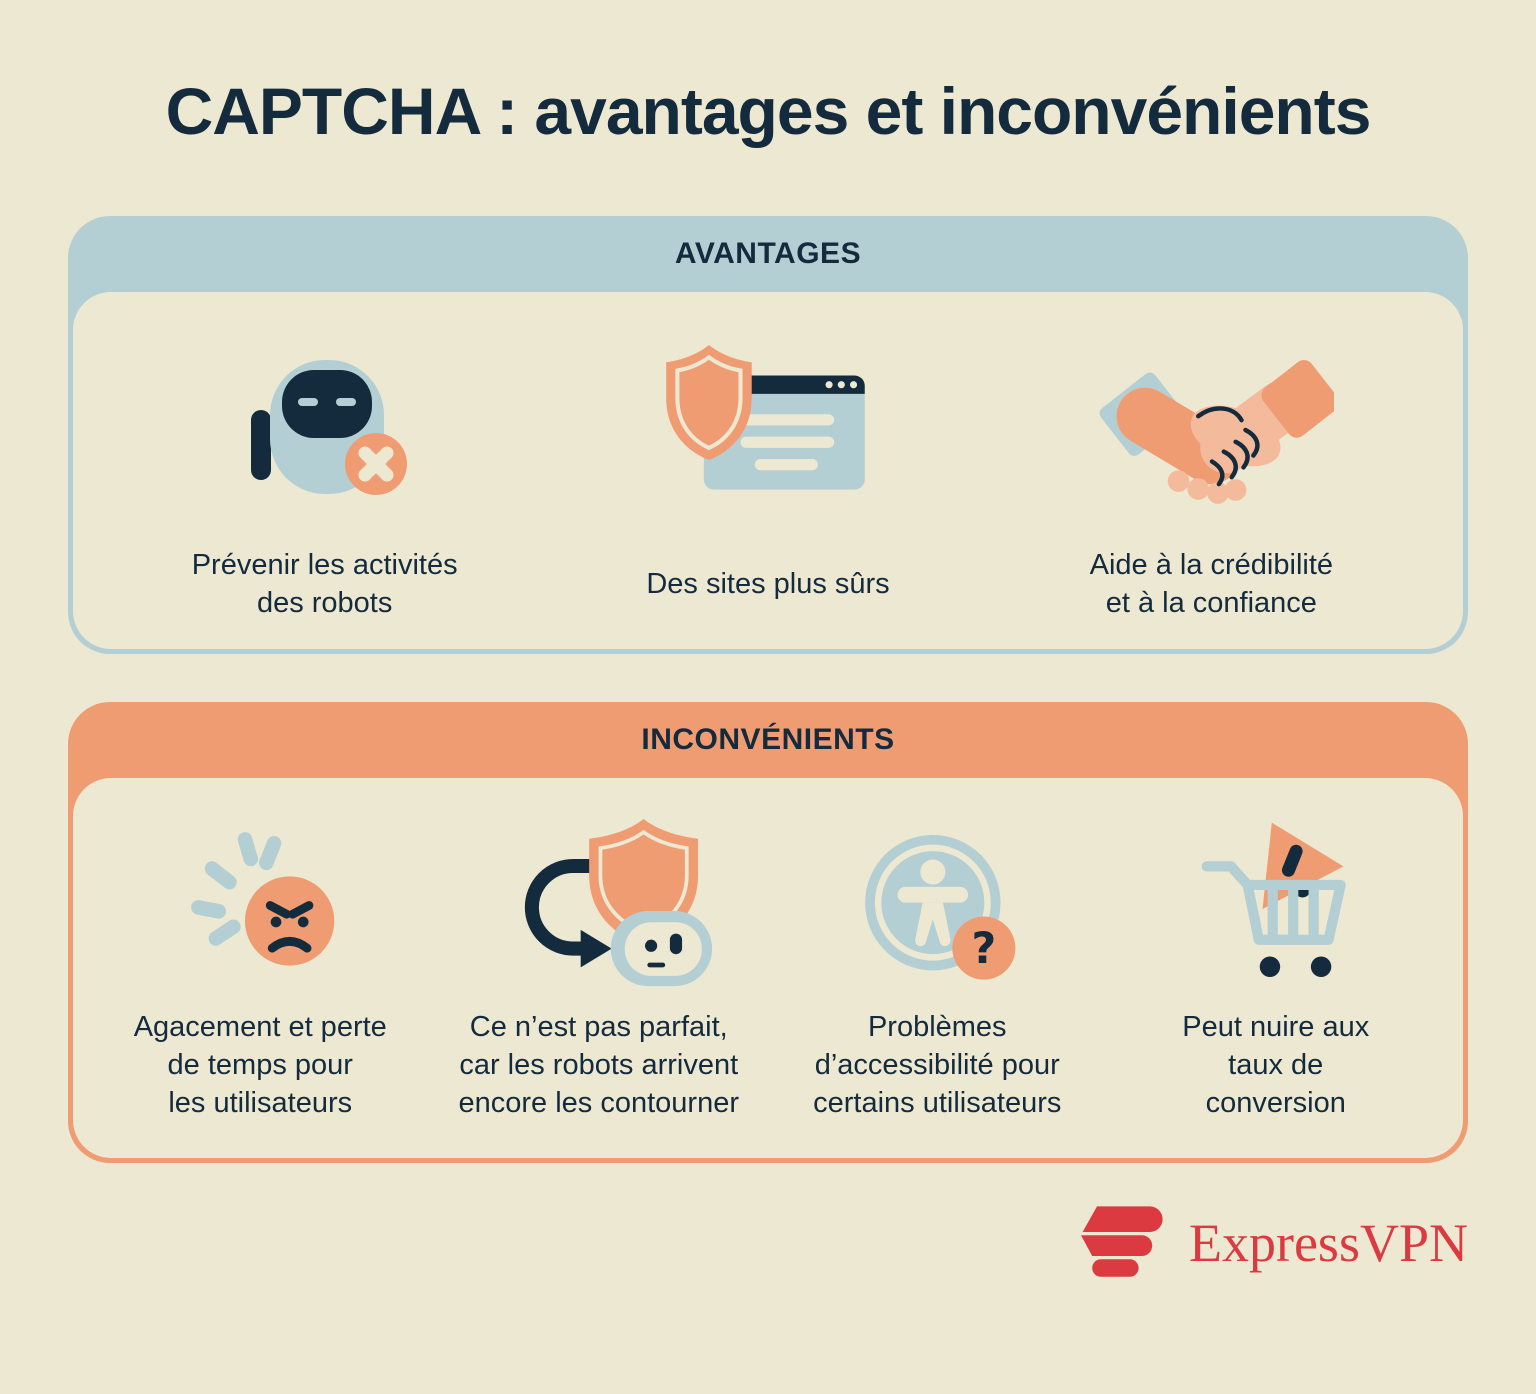 The height and width of the screenshot is (1394, 1536). Describe the element at coordinates (324, 584) in the screenshot. I see `advantage-caption-robots: Prévenir les activités des robots` at that location.